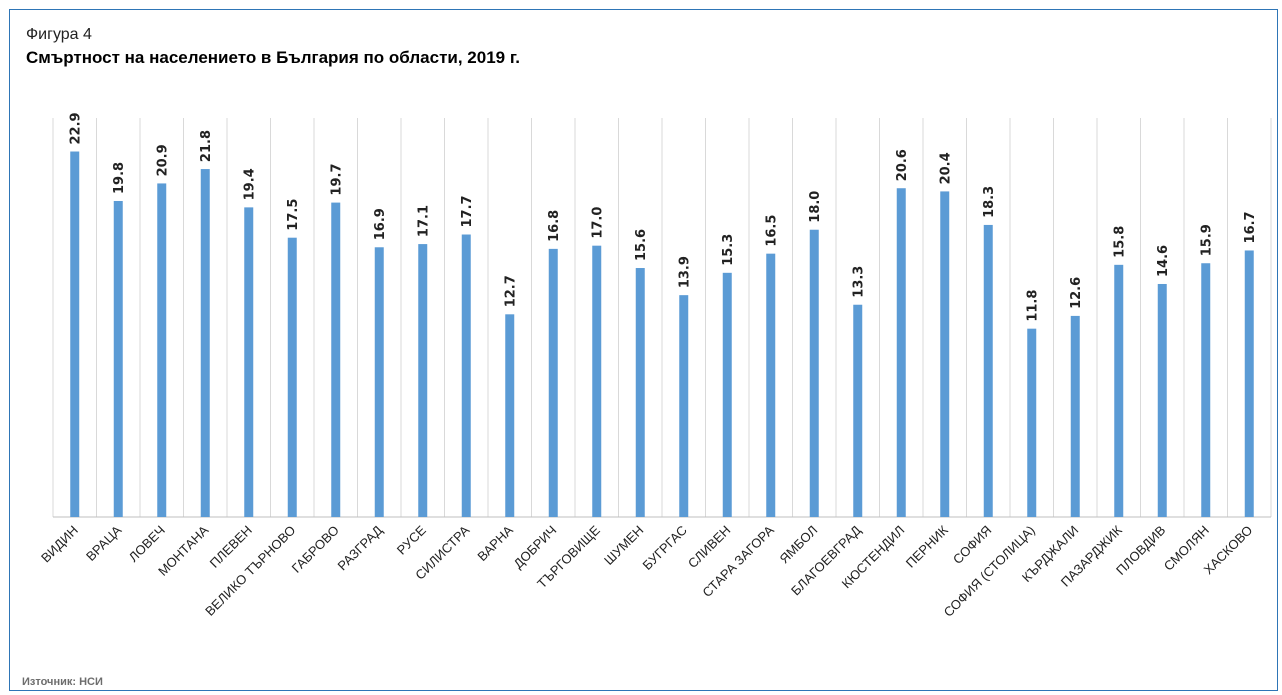 This screenshot has width=1282, height=695. Describe the element at coordinates (467, 211) in the screenshot. I see `data-label: 17.7` at that location.